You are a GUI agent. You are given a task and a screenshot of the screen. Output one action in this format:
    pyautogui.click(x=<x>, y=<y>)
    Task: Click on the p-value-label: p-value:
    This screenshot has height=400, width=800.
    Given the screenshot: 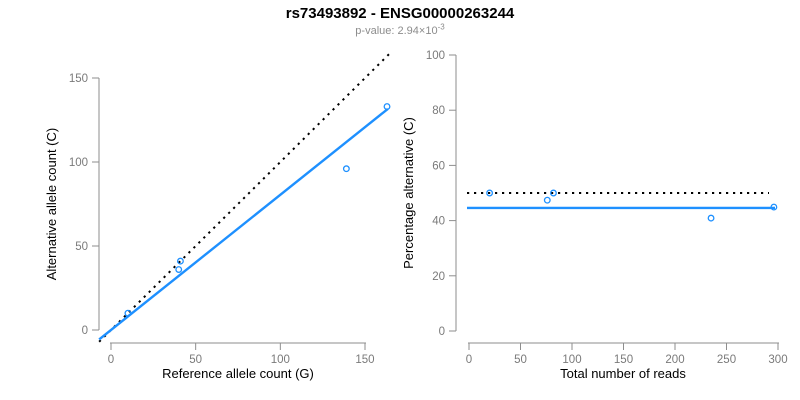 What is the action you would take?
    pyautogui.click(x=375, y=31)
    